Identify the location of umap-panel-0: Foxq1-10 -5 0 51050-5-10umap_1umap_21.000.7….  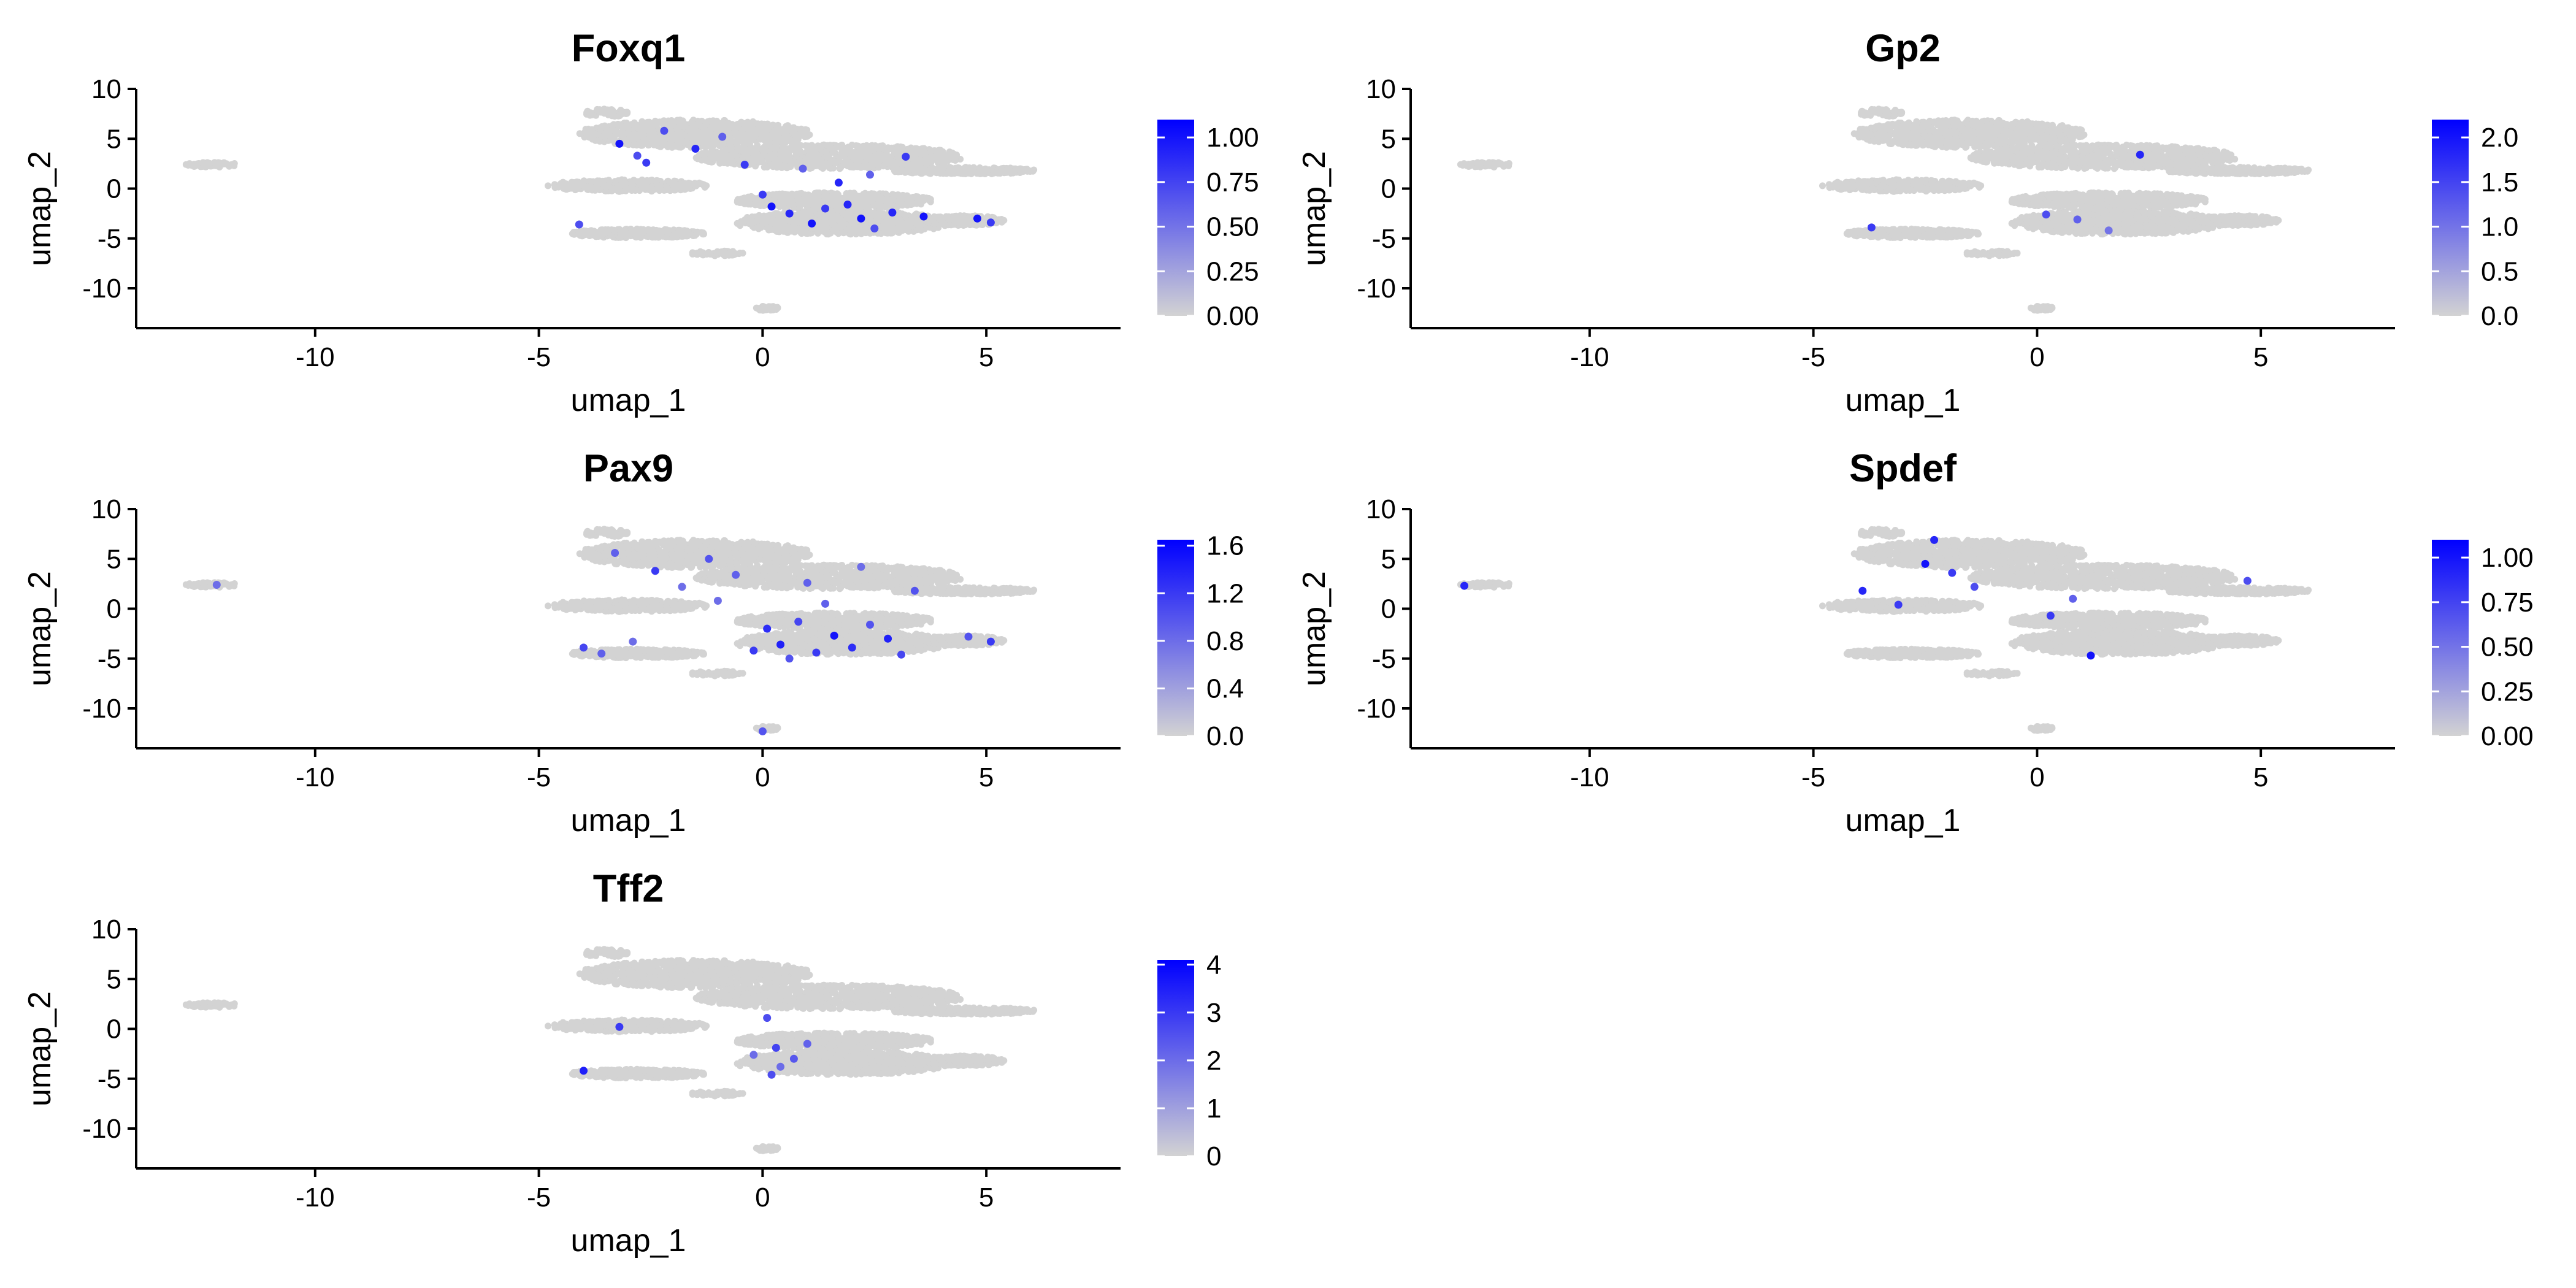
(640, 222).